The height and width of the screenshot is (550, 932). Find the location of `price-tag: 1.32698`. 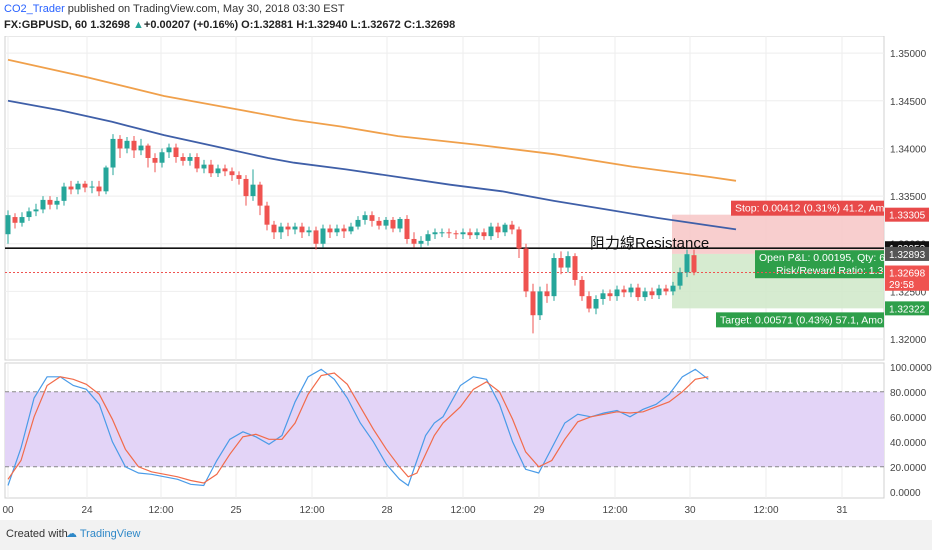

price-tag: 1.32698 is located at coordinates (907, 274).